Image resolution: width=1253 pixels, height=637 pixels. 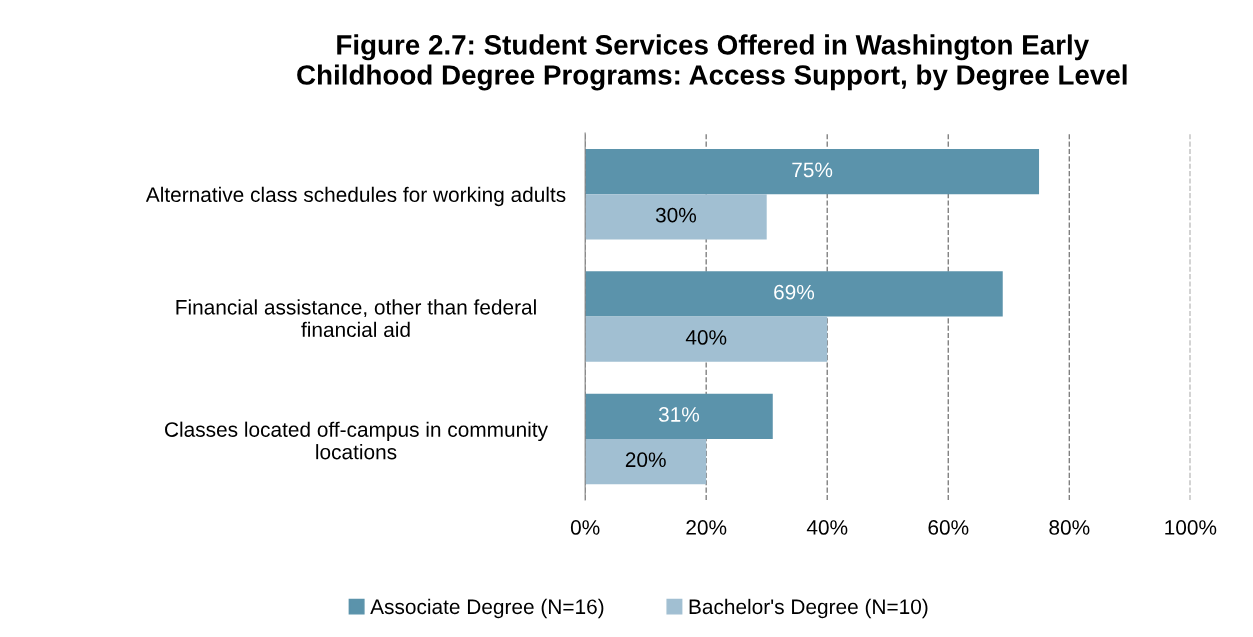 I want to click on x-tick-label: 0%, so click(x=585, y=527).